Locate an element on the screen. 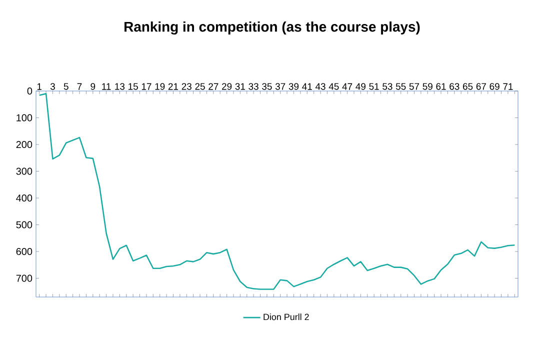 The height and width of the screenshot is (348, 539). x-tick-label: 47 is located at coordinates (347, 86).